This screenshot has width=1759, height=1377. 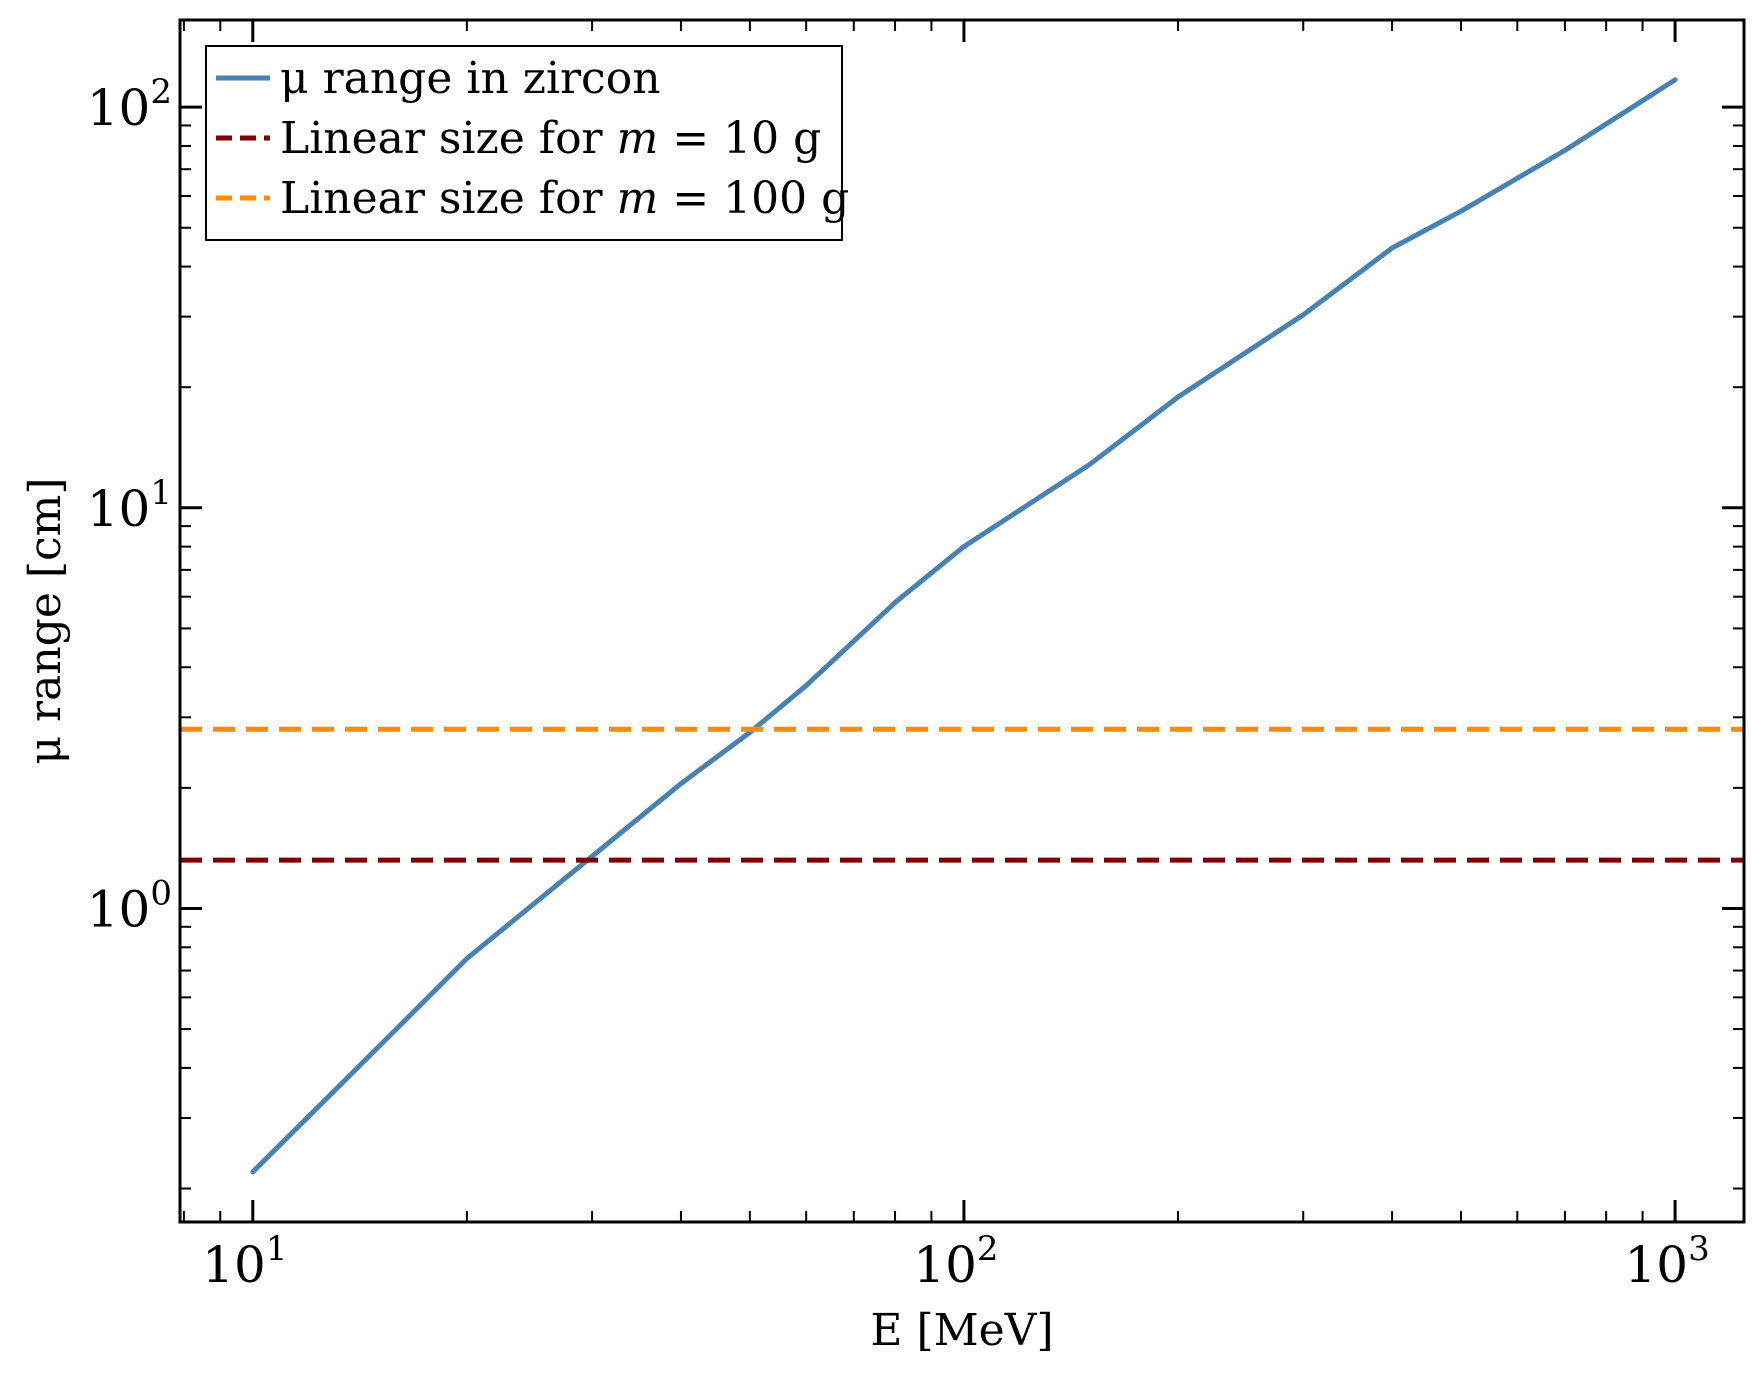 I want to click on legend-label-series-2-a: Linear size for, so click(x=448, y=198).